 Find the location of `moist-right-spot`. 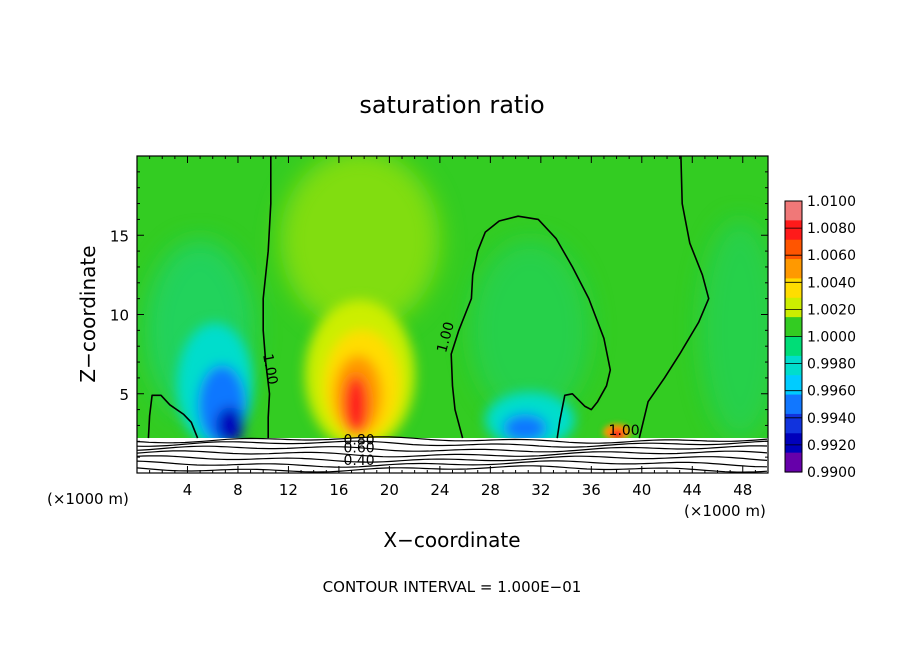

moist-right-spot is located at coordinates (617, 432).